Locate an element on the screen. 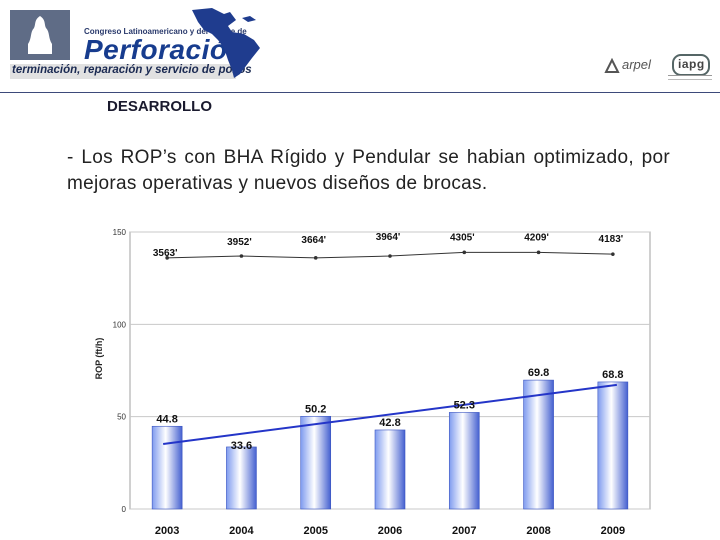  x-tick-label: 2008 is located at coordinates (538, 531).